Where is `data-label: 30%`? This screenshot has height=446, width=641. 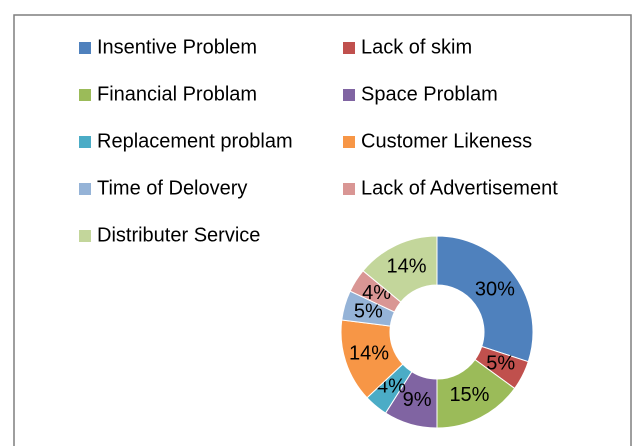
data-label: 30% is located at coordinates (495, 289).